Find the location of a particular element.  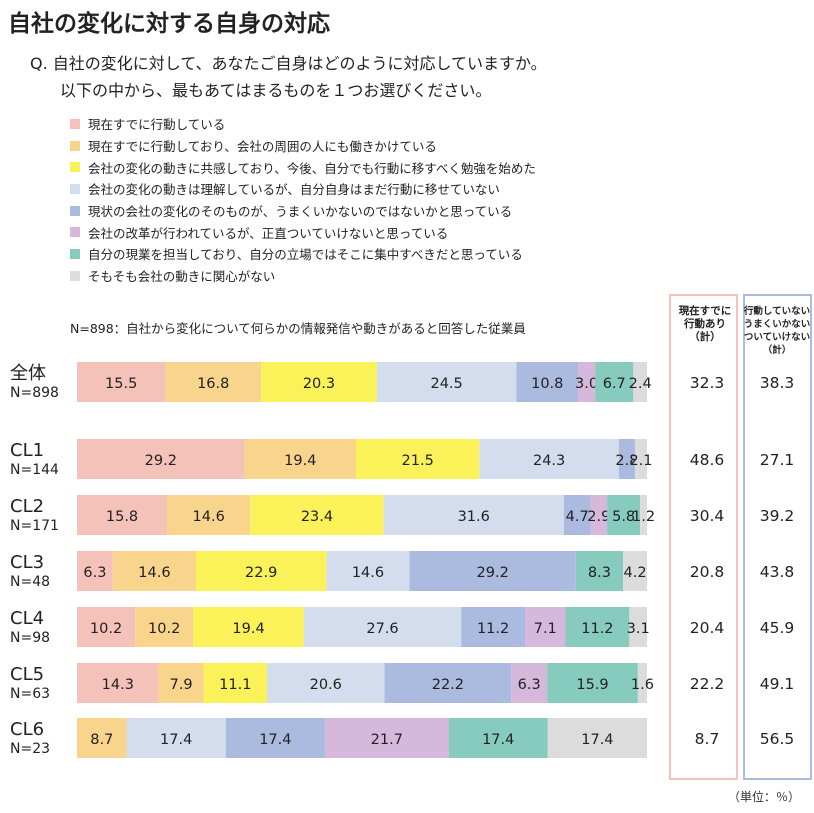

data-label: 15.9 is located at coordinates (592, 685).